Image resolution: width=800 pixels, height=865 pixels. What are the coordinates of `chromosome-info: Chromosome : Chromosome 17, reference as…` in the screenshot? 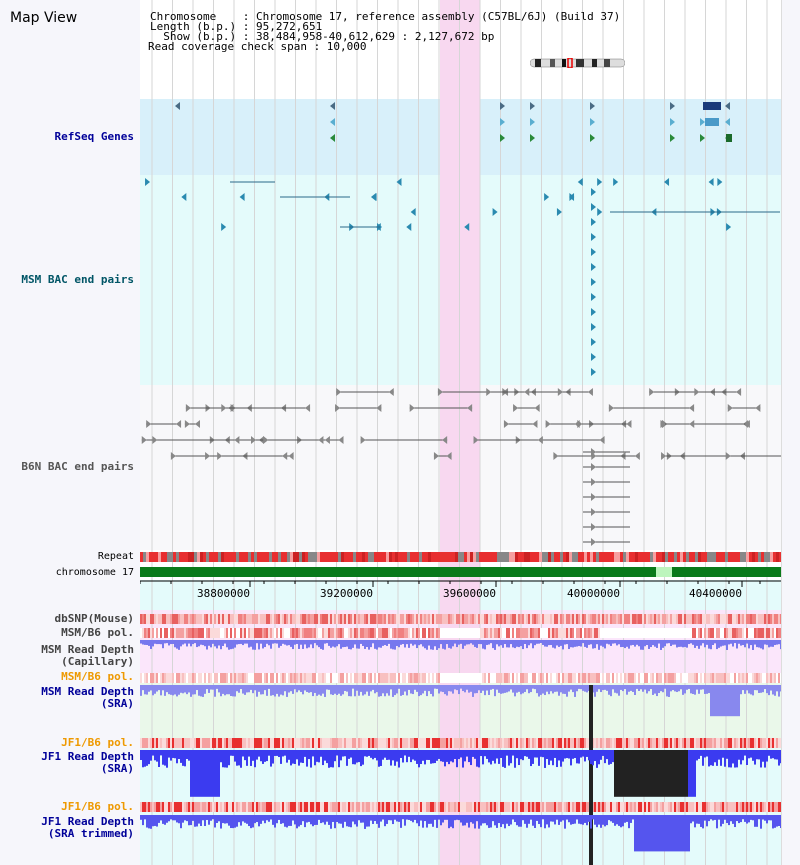 It's located at (385, 16).